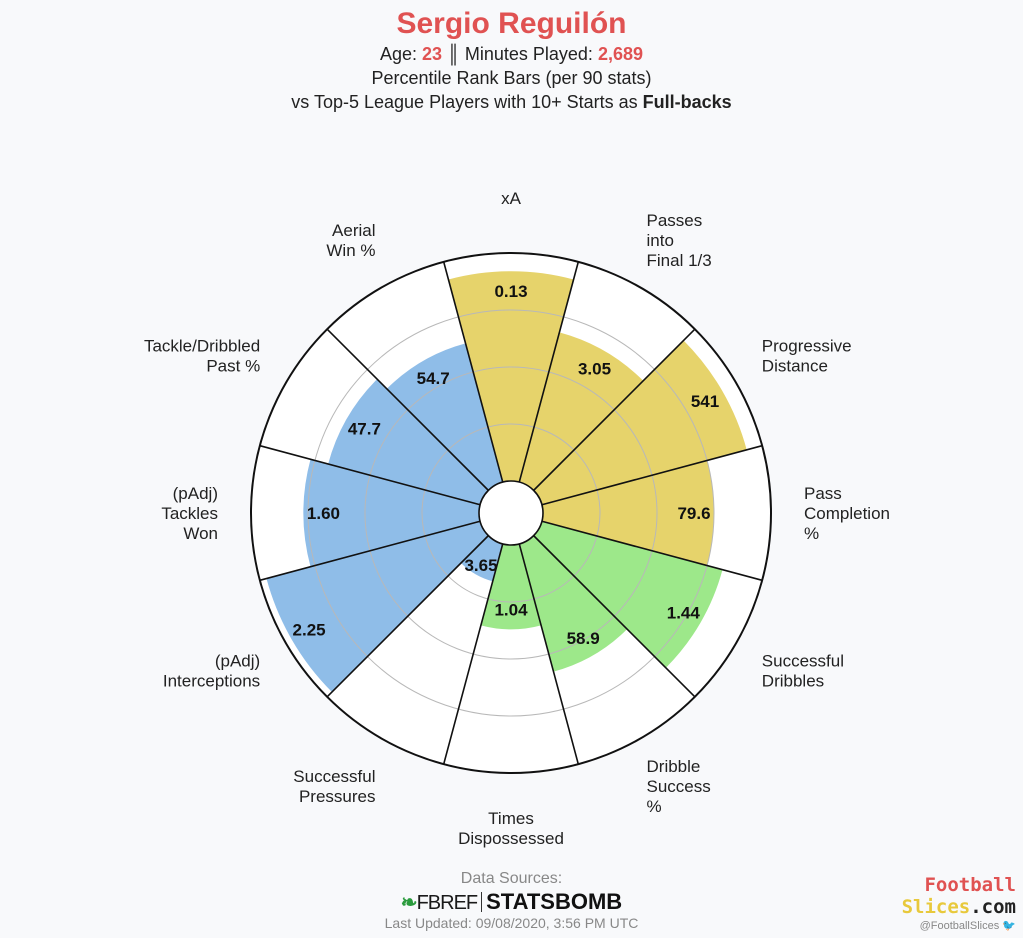 The width and height of the screenshot is (1023, 938). I want to click on age-label: Age:, so click(398, 54).